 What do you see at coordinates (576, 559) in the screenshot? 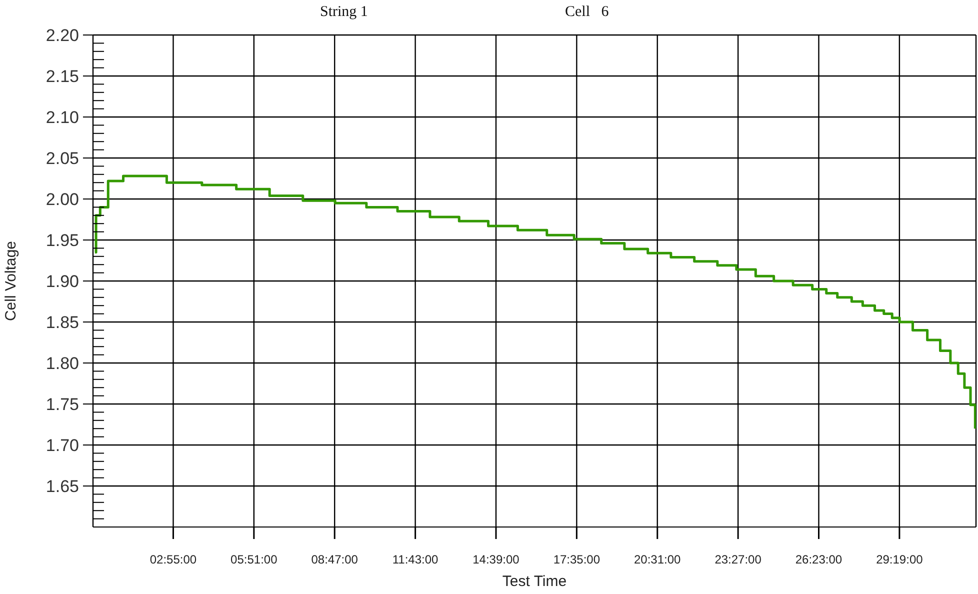
I see `x-tick-label: 17:35:00` at bounding box center [576, 559].